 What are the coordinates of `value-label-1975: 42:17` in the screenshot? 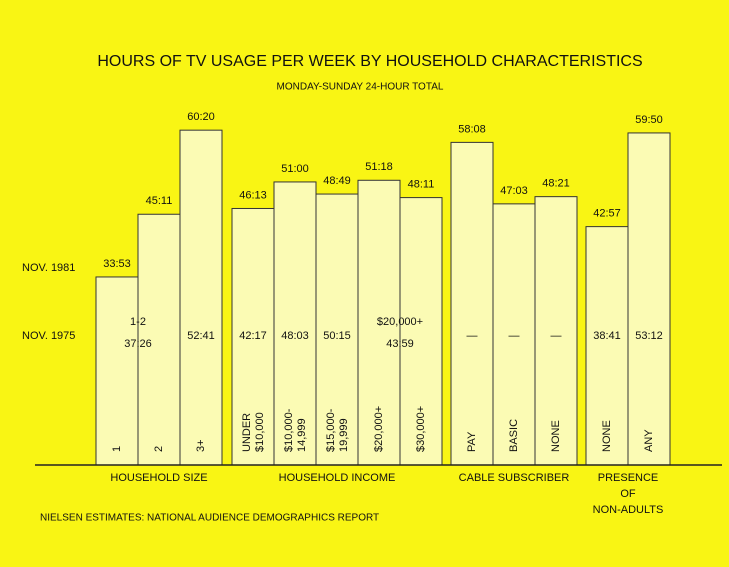 It's located at (253, 336).